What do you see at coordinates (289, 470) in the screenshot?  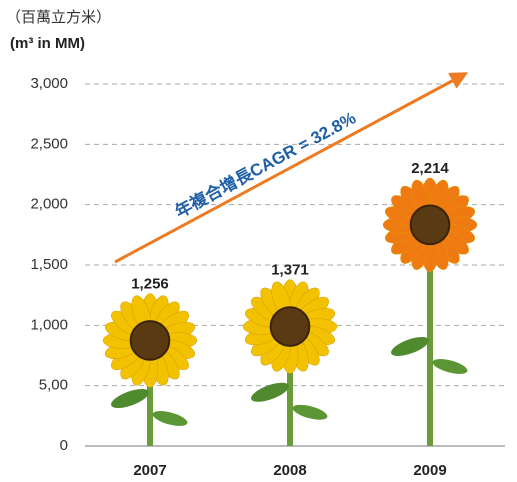 I see `x-tick-label: 2008` at bounding box center [289, 470].